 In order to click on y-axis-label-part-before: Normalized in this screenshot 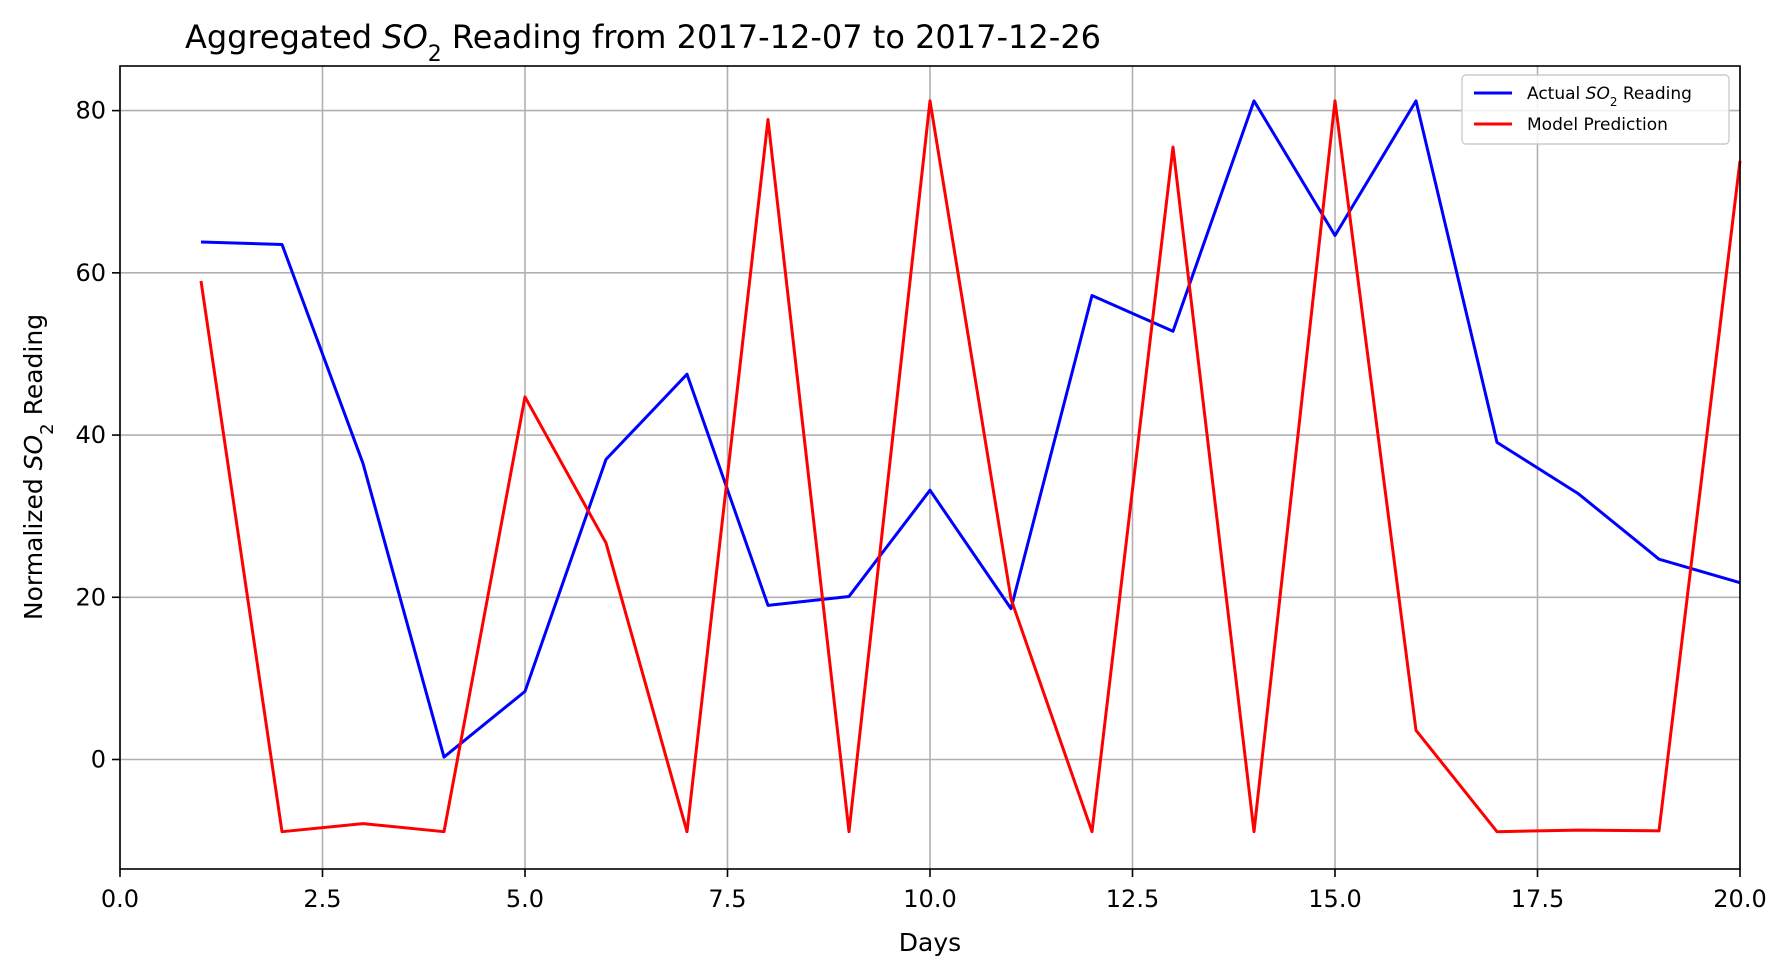, I will do `click(33, 545)`.